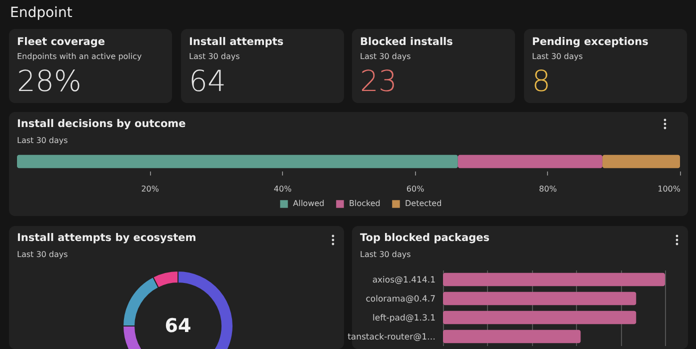 The width and height of the screenshot is (696, 349). What do you see at coordinates (401, 299) in the screenshot?
I see `y-tick-label: colorama@0.4.7` at bounding box center [401, 299].